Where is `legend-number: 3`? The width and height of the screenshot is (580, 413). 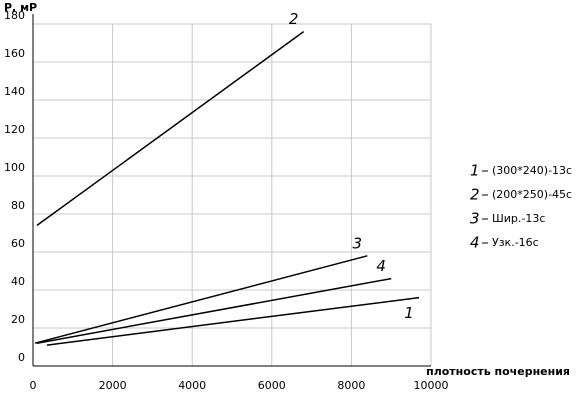
legend-number: 3 is located at coordinates (475, 219).